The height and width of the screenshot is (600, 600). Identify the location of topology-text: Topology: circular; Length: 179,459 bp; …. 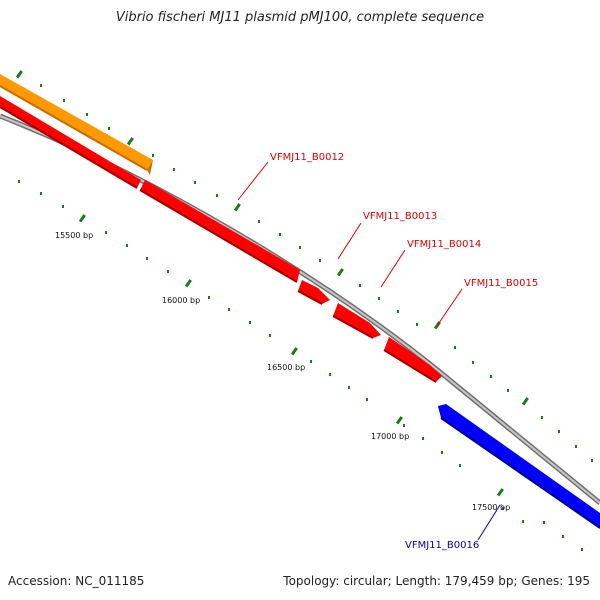
(436, 581).